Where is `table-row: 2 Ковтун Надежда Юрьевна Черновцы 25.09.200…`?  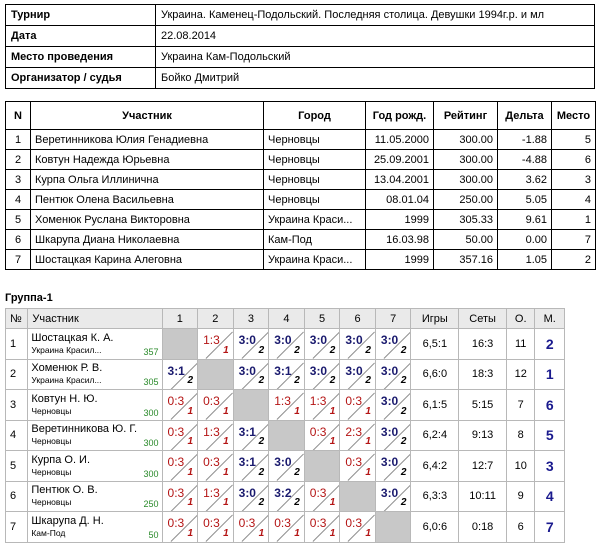 table-row: 2 Ковтун Надежда Юрьевна Черновцы 25.09.200… is located at coordinates (300, 159).